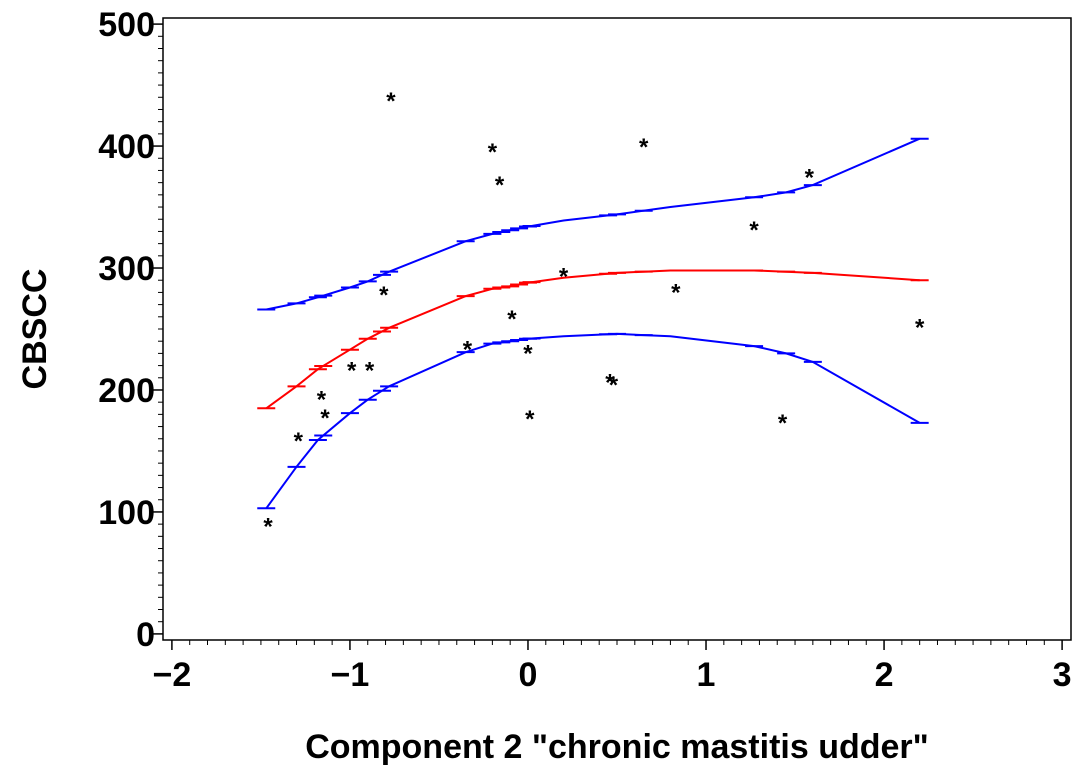  I want to click on x-tick-label: −1, so click(350, 675).